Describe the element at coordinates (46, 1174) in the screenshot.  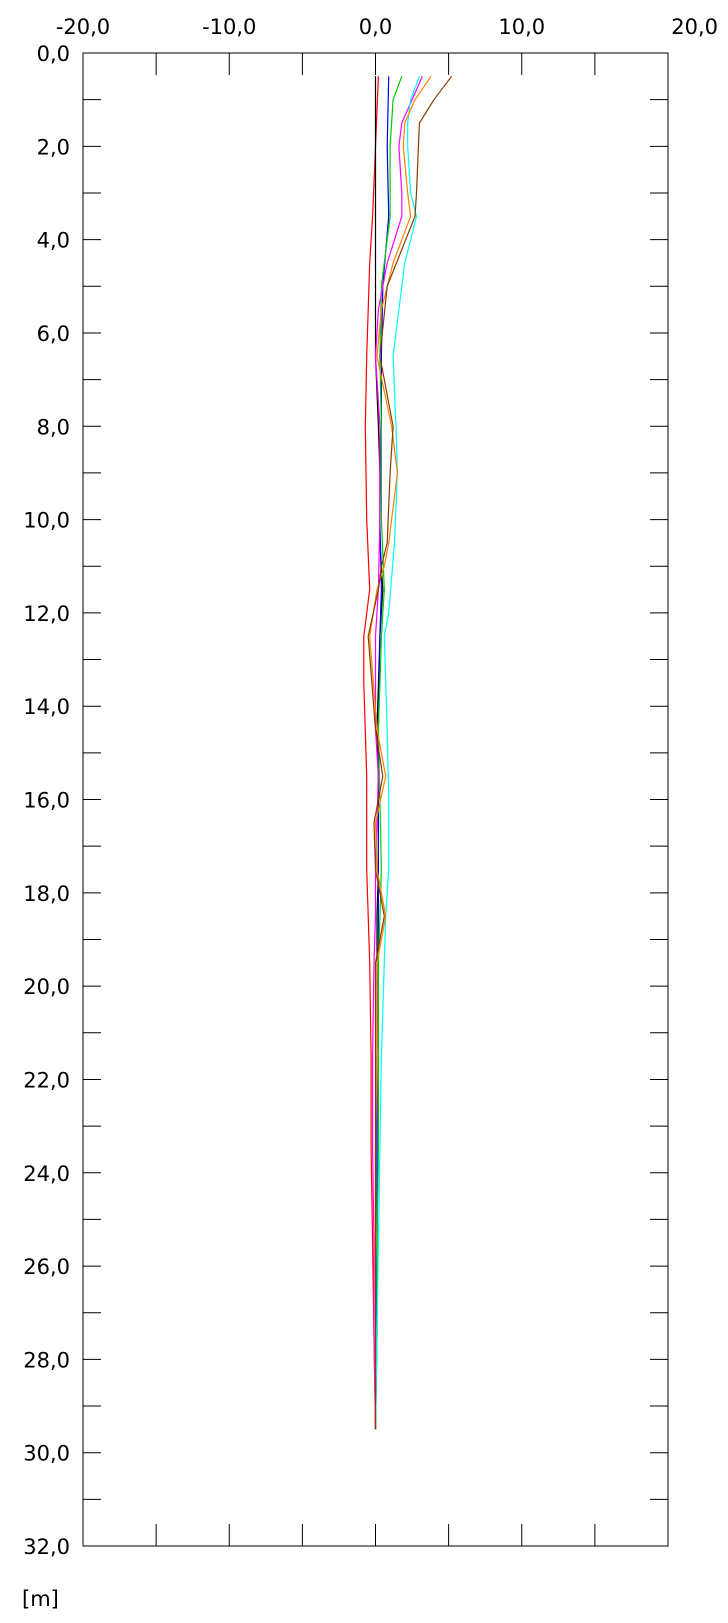
I see `y-tick-label: 24,0` at that location.